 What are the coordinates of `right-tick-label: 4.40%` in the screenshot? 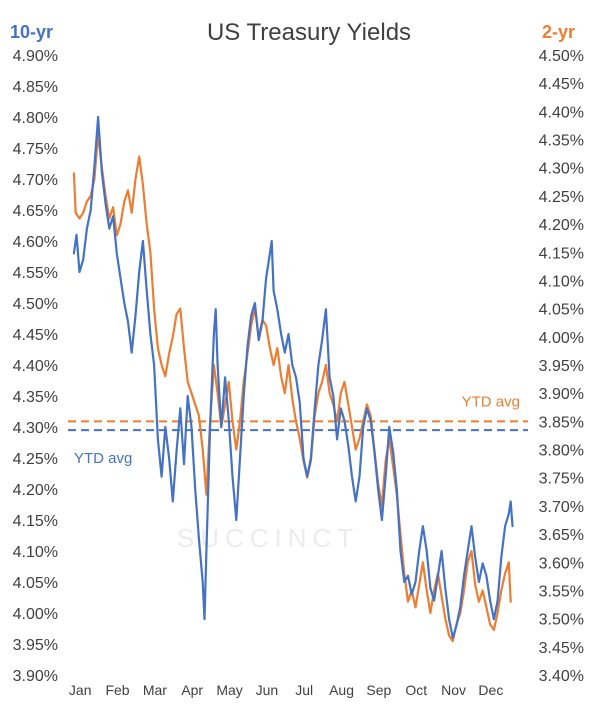 It's located at (561, 112).